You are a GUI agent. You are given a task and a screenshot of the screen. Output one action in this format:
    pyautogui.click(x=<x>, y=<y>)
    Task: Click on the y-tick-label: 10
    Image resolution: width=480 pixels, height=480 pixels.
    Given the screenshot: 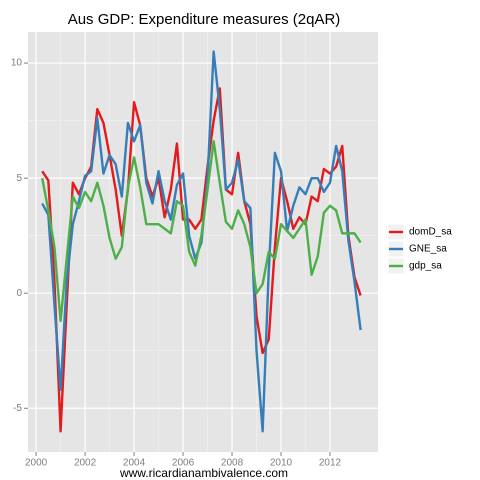 What is the action you would take?
    pyautogui.click(x=17, y=63)
    